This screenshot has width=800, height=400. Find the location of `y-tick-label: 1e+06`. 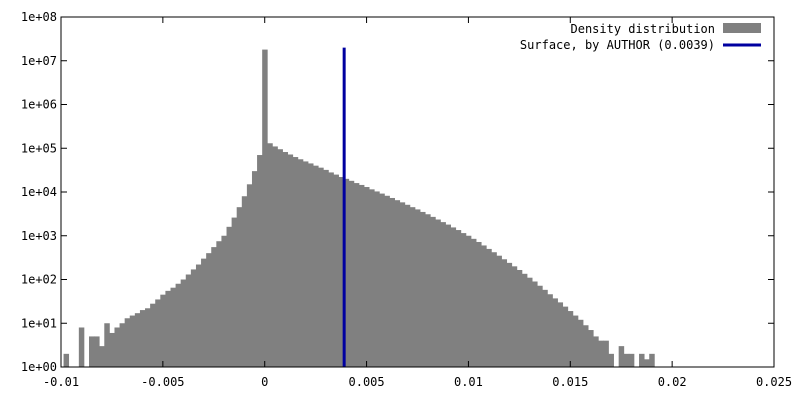

y-tick-label: 1e+06 is located at coordinates (39, 105).